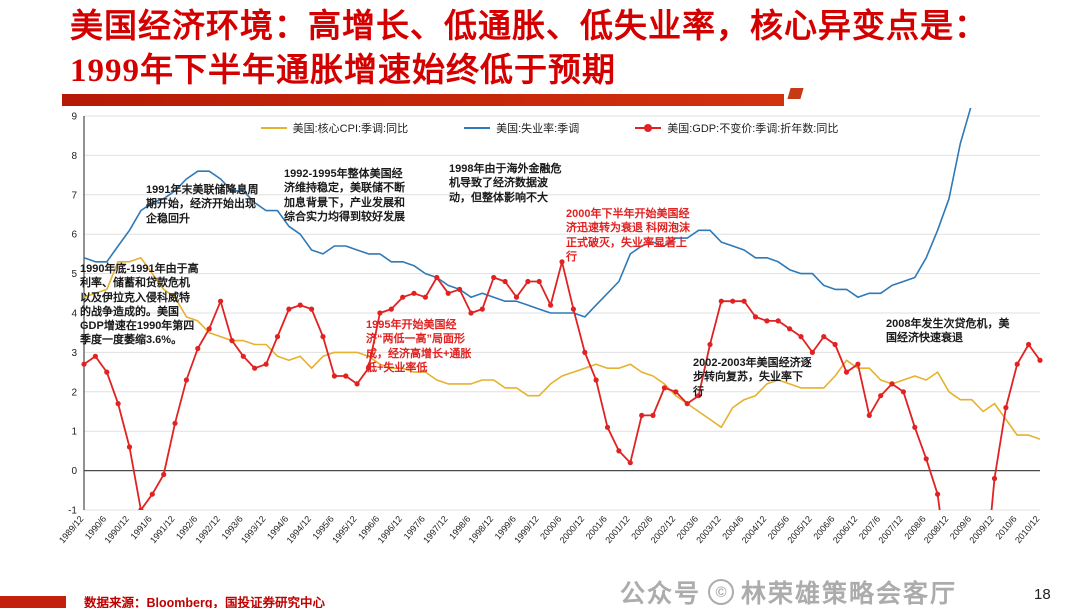  I want to click on copyright-icon: ©, so click(721, 592).